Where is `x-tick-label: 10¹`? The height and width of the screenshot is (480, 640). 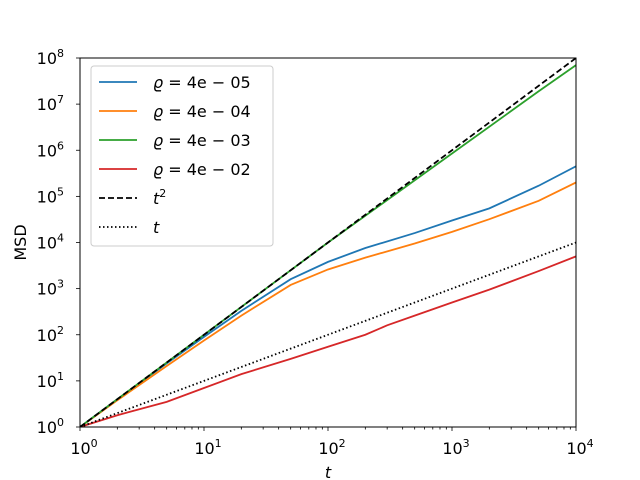 x-tick-label: 10¹ is located at coordinates (207, 447).